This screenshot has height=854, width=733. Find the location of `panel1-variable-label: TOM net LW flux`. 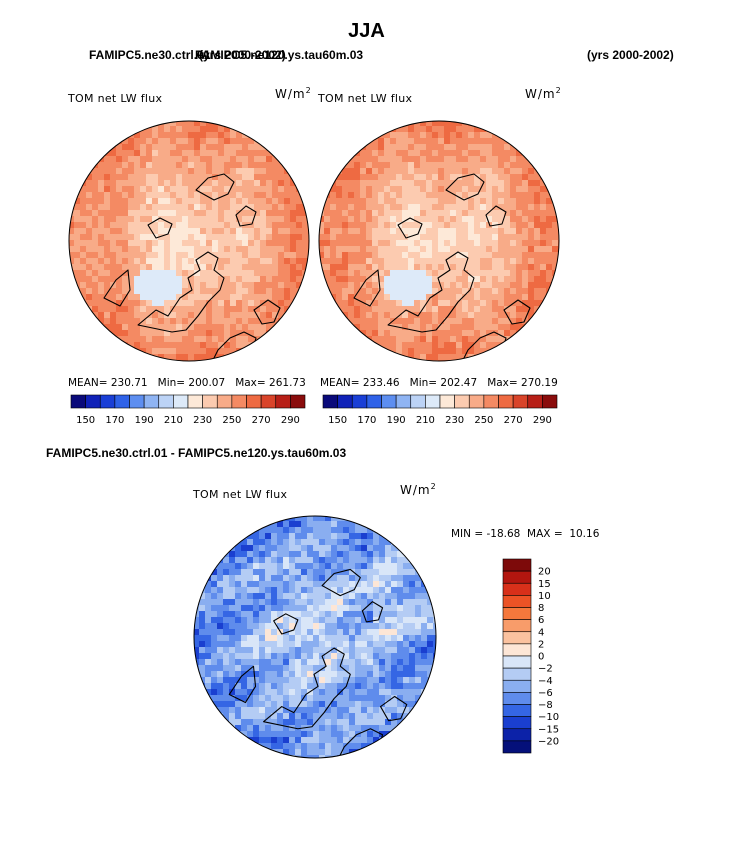

panel1-variable-label: TOM net LW flux is located at coordinates (115, 98).